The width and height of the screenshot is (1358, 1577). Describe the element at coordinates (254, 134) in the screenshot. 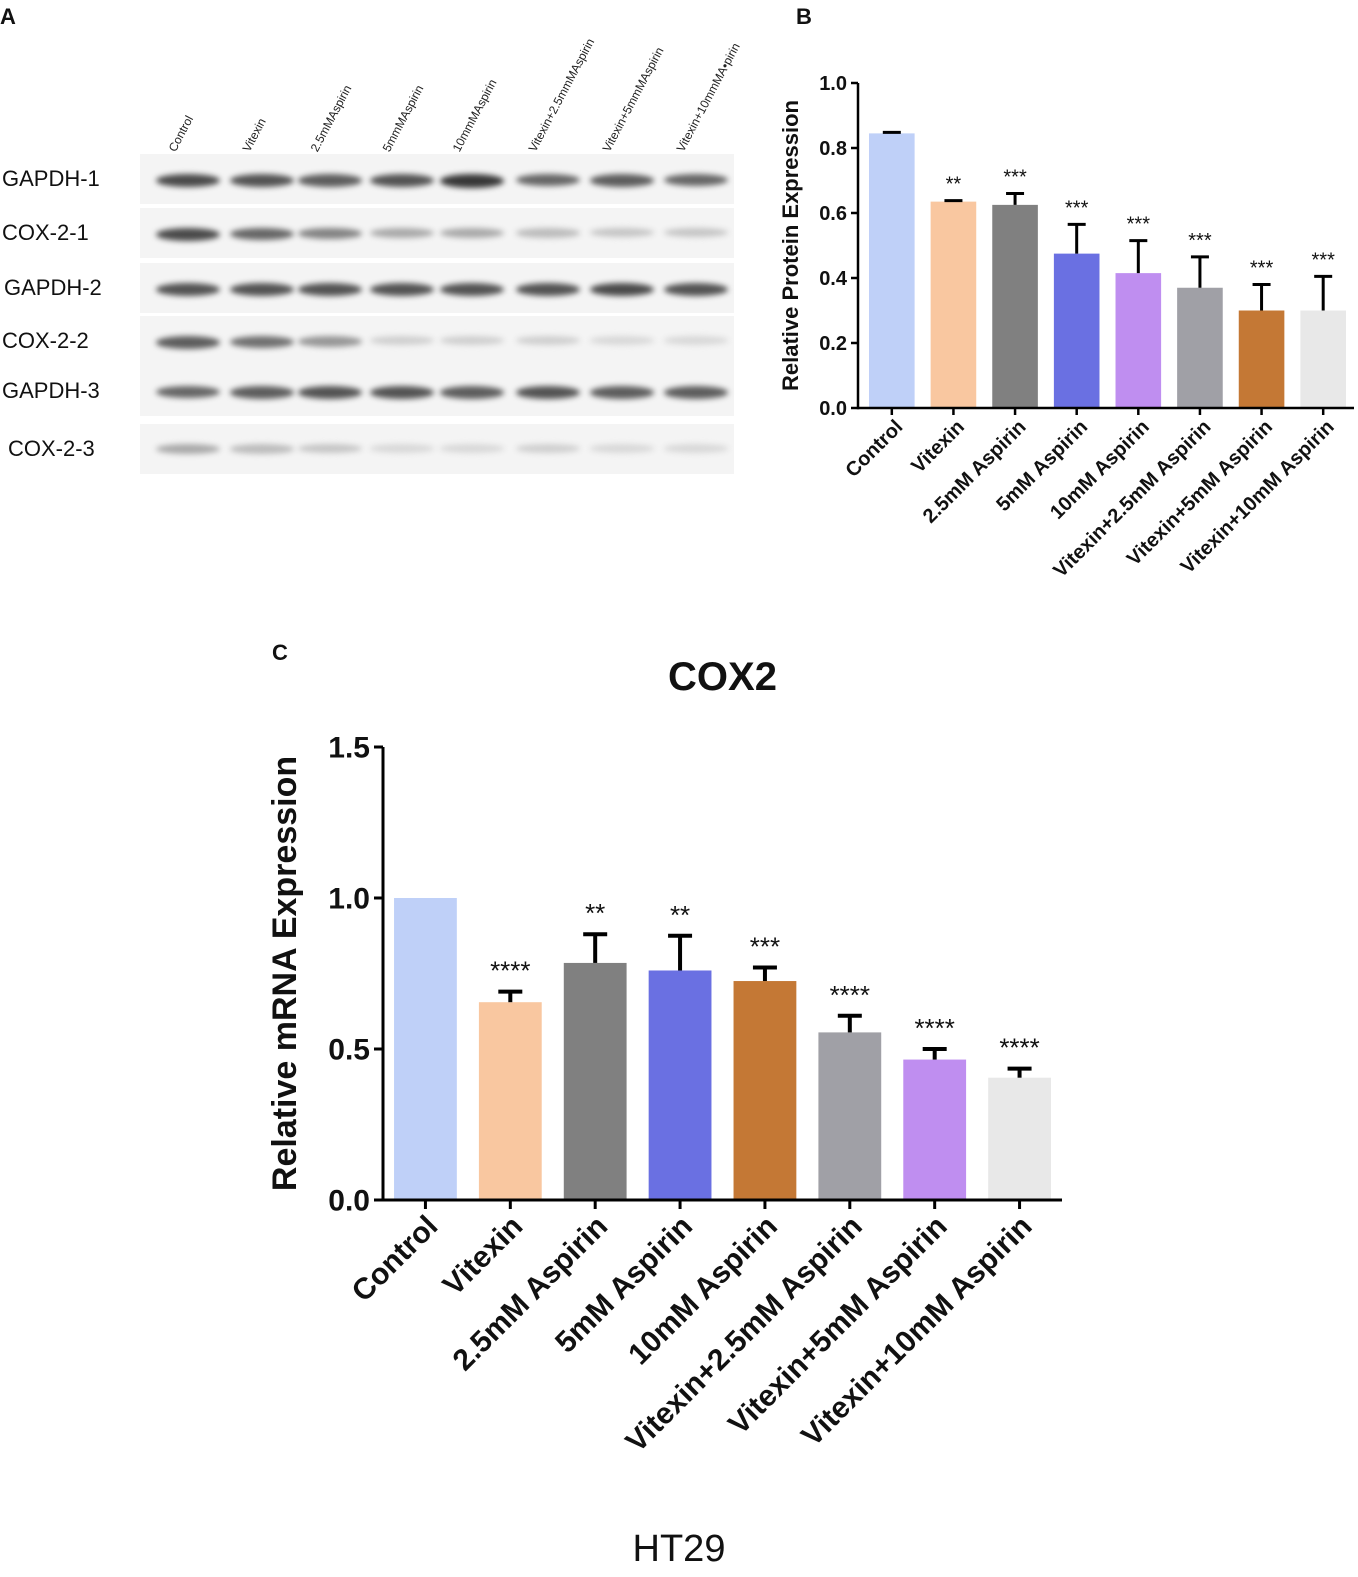

I see `lane-label: Vitexin` at that location.